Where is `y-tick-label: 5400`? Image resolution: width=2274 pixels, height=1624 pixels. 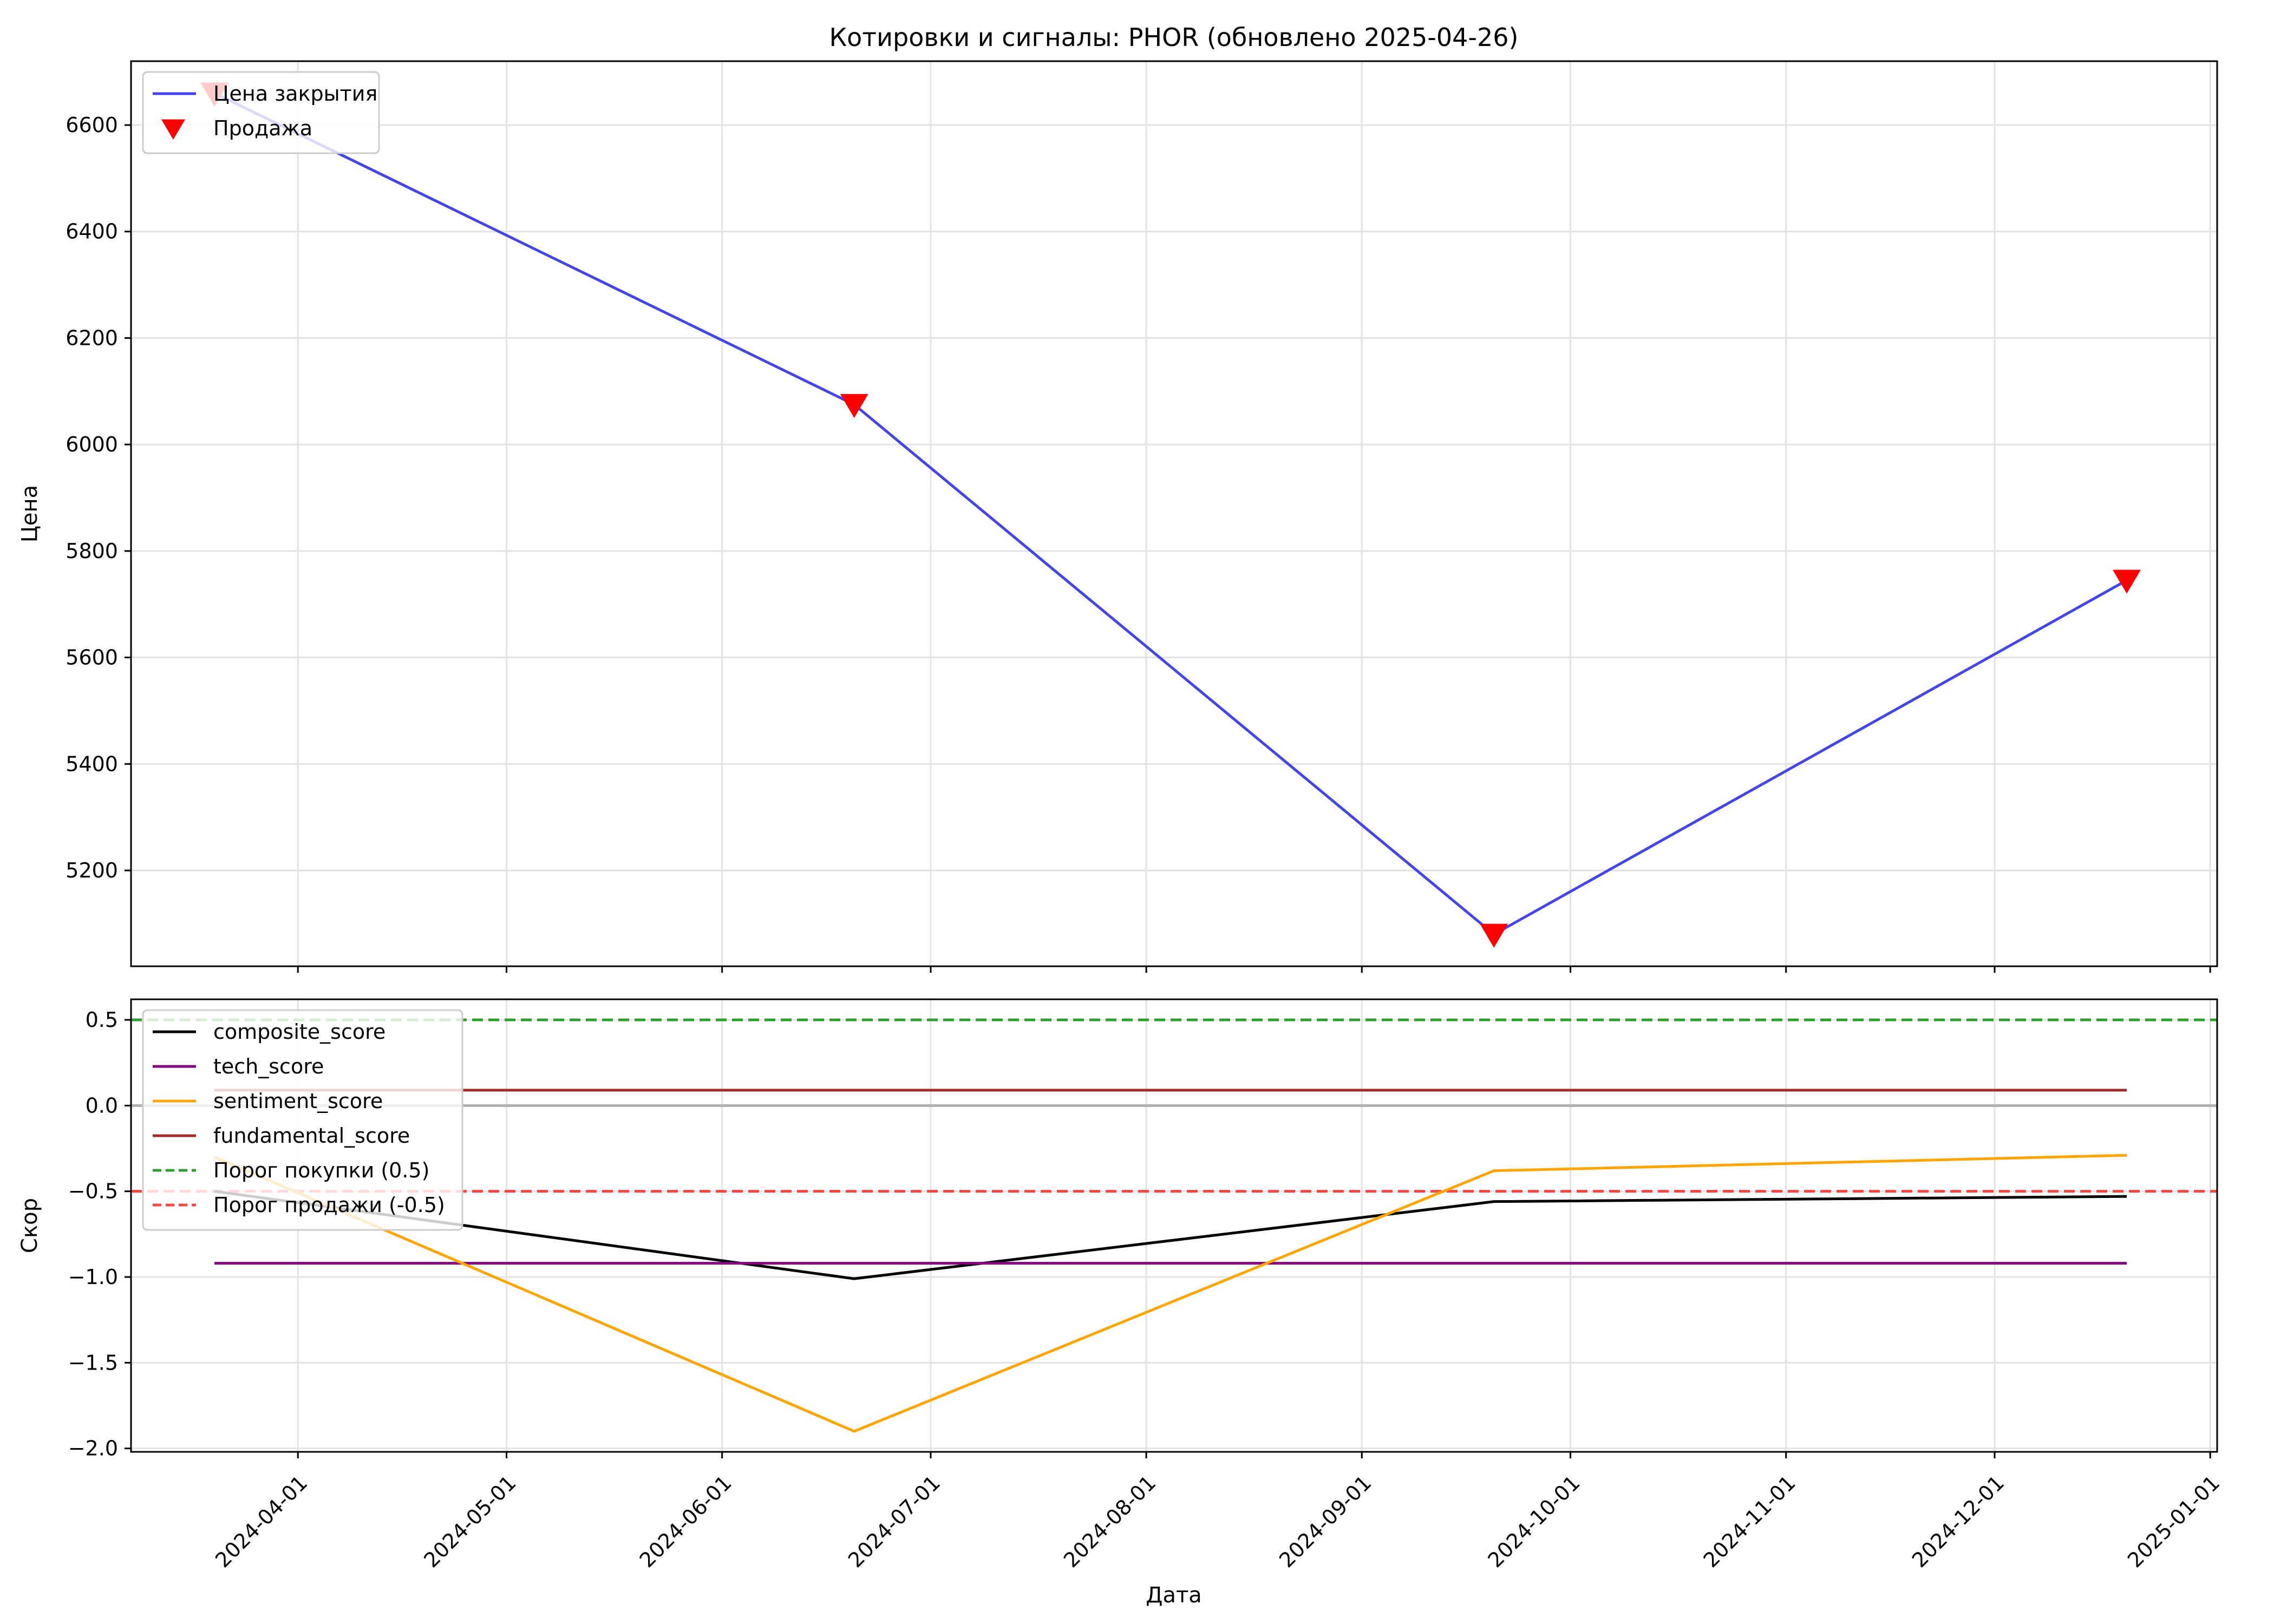 y-tick-label: 5400 is located at coordinates (92, 764).